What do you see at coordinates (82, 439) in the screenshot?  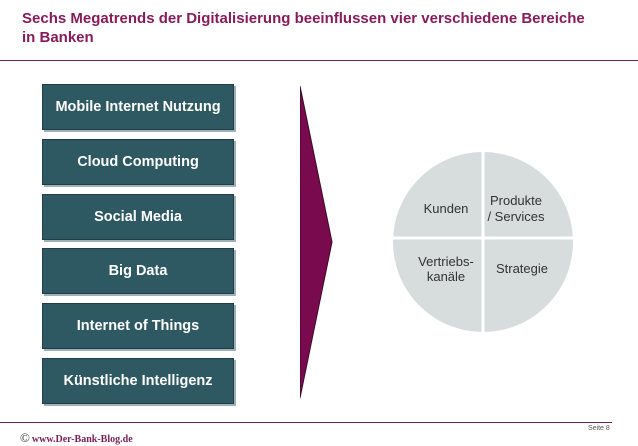 I see `footer-website-link: www.Der-Bank-Blog.de` at bounding box center [82, 439].